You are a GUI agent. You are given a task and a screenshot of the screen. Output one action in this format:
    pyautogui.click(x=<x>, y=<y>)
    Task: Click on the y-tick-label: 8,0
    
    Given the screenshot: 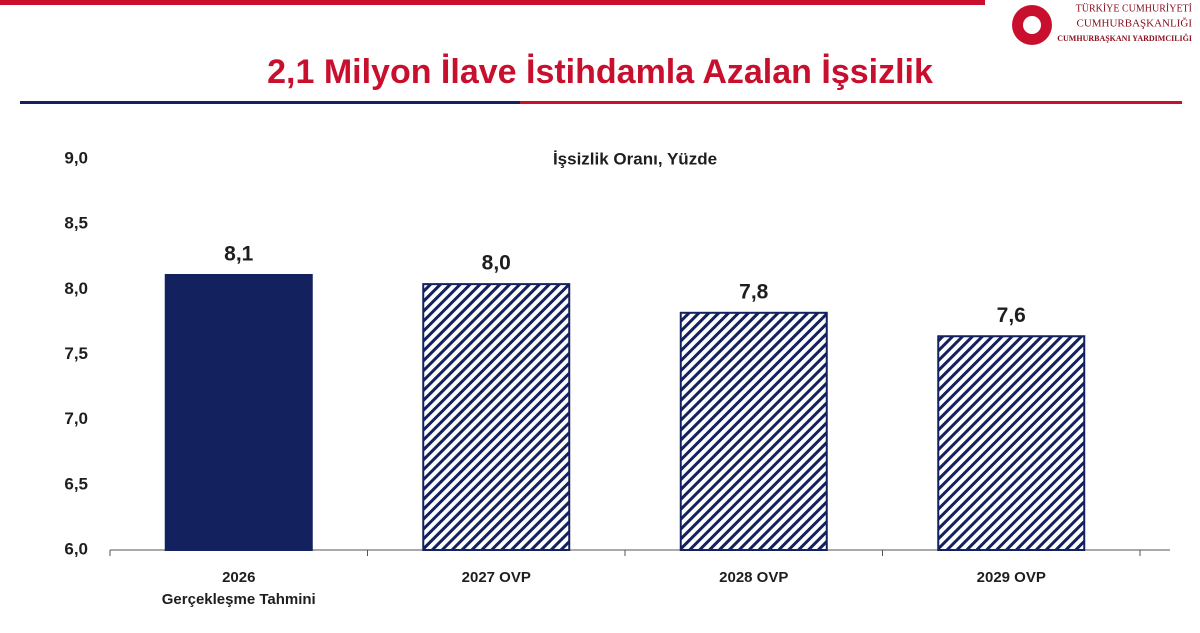 What is the action you would take?
    pyautogui.click(x=76, y=288)
    